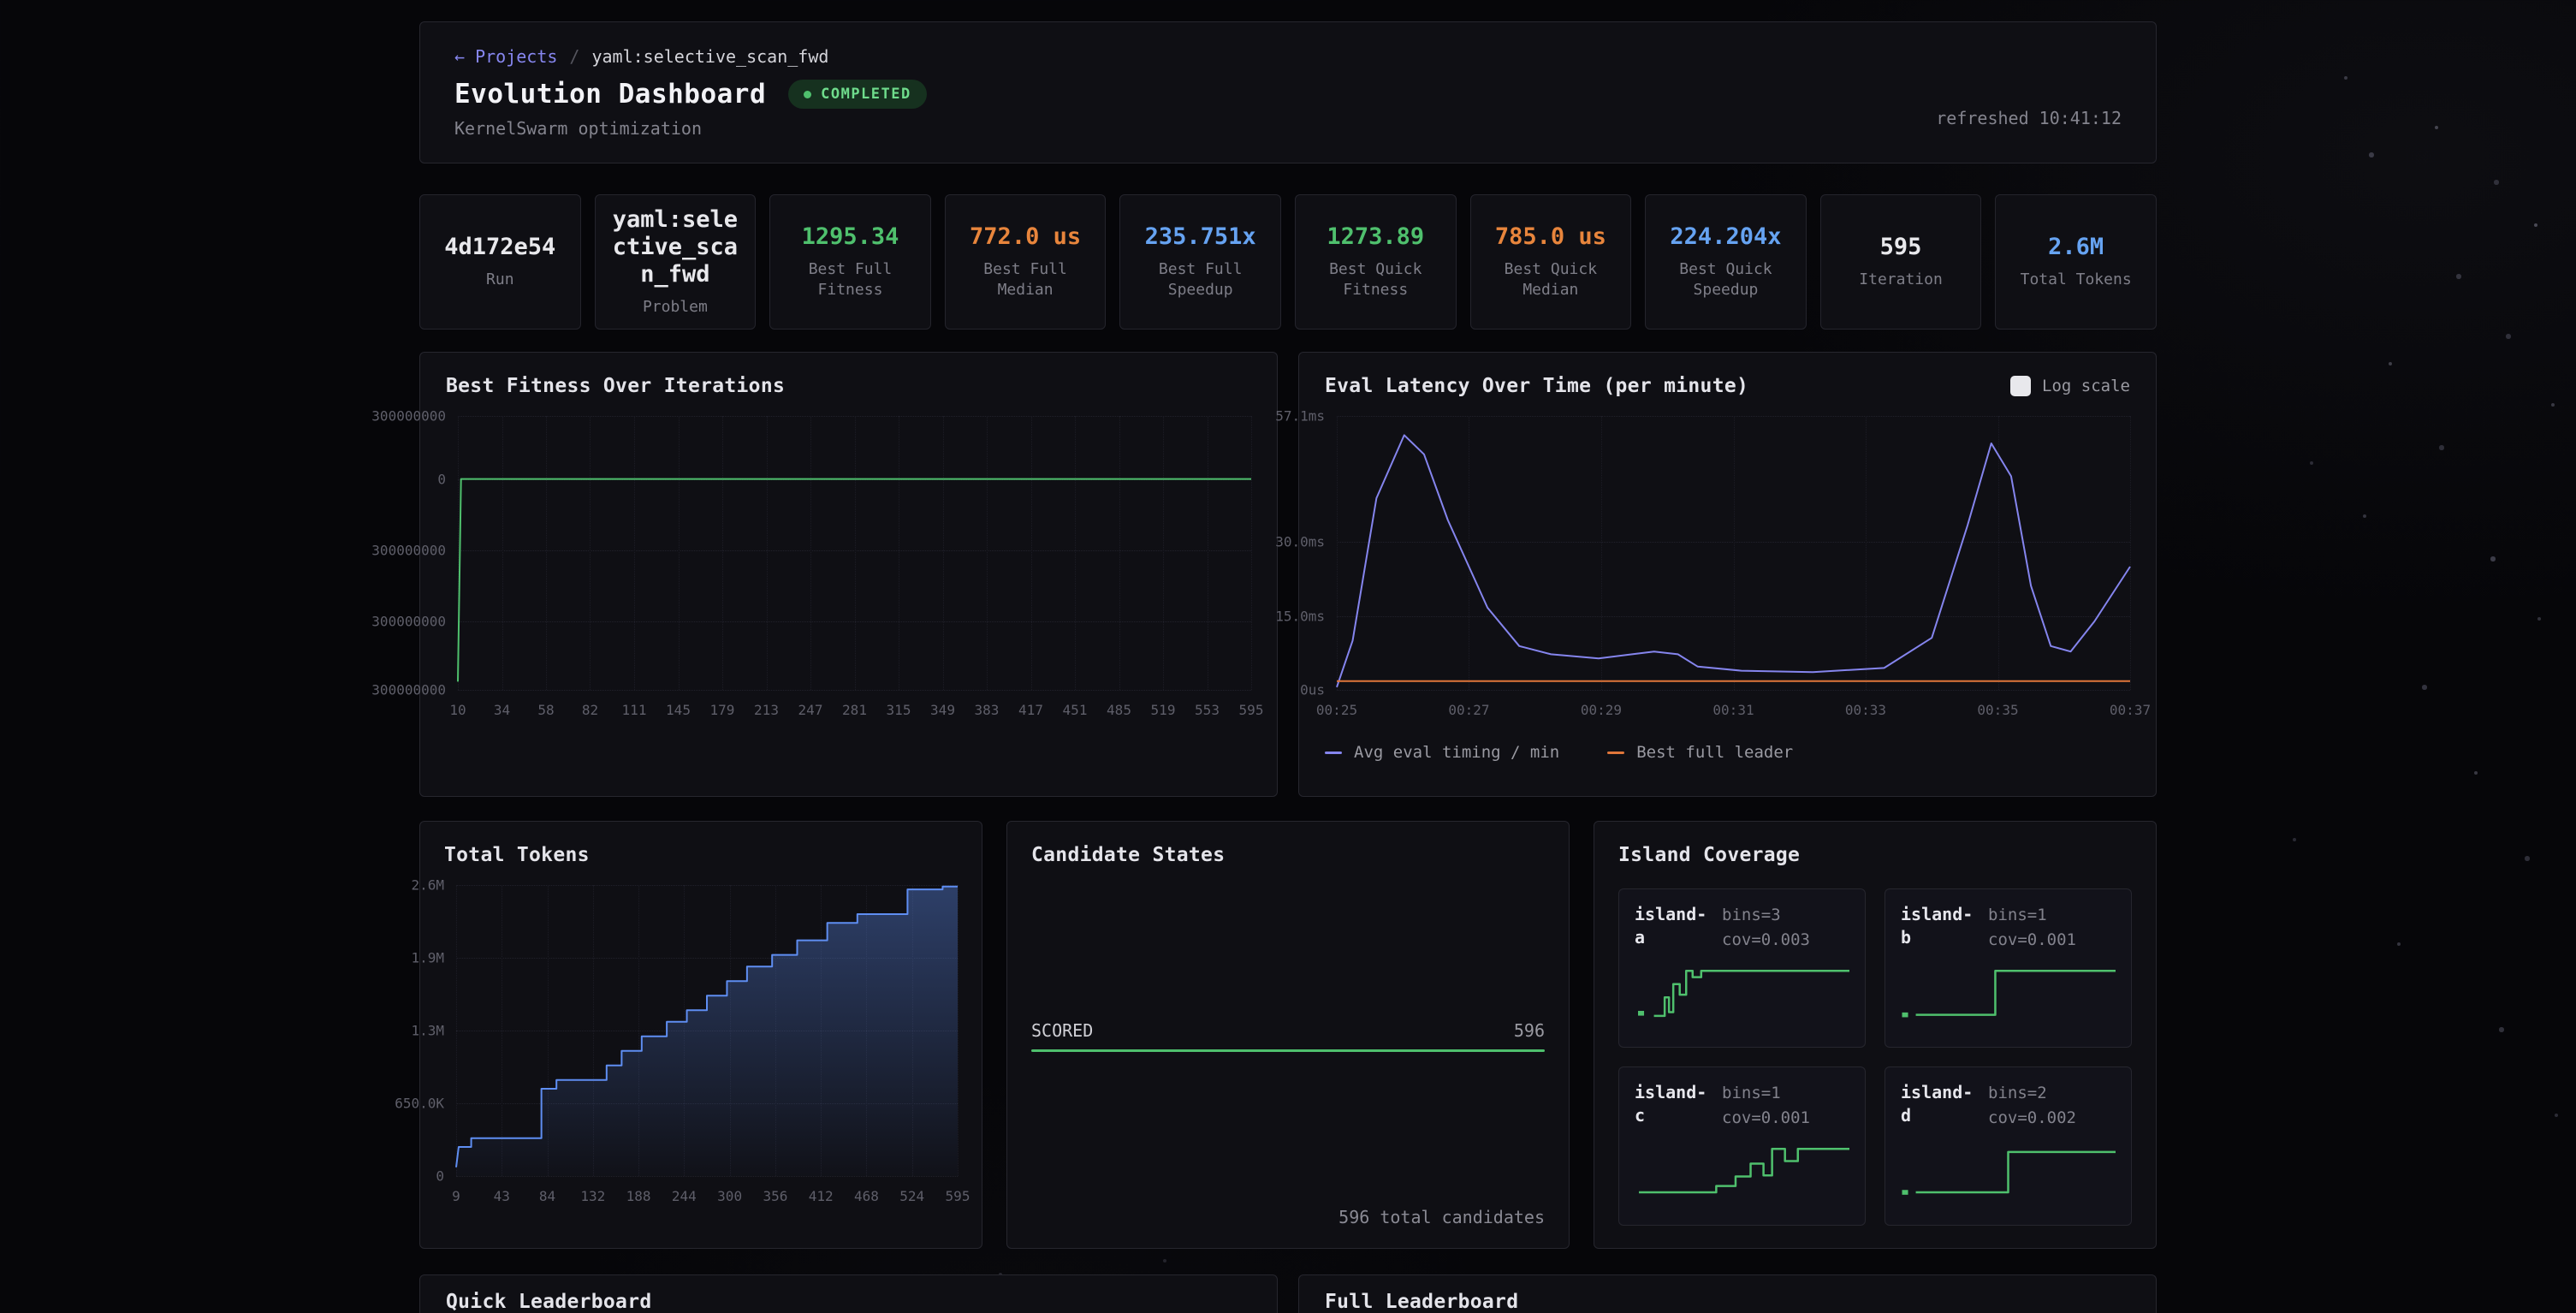  What do you see at coordinates (987, 710) in the screenshot?
I see `x-tick-label: 383` at bounding box center [987, 710].